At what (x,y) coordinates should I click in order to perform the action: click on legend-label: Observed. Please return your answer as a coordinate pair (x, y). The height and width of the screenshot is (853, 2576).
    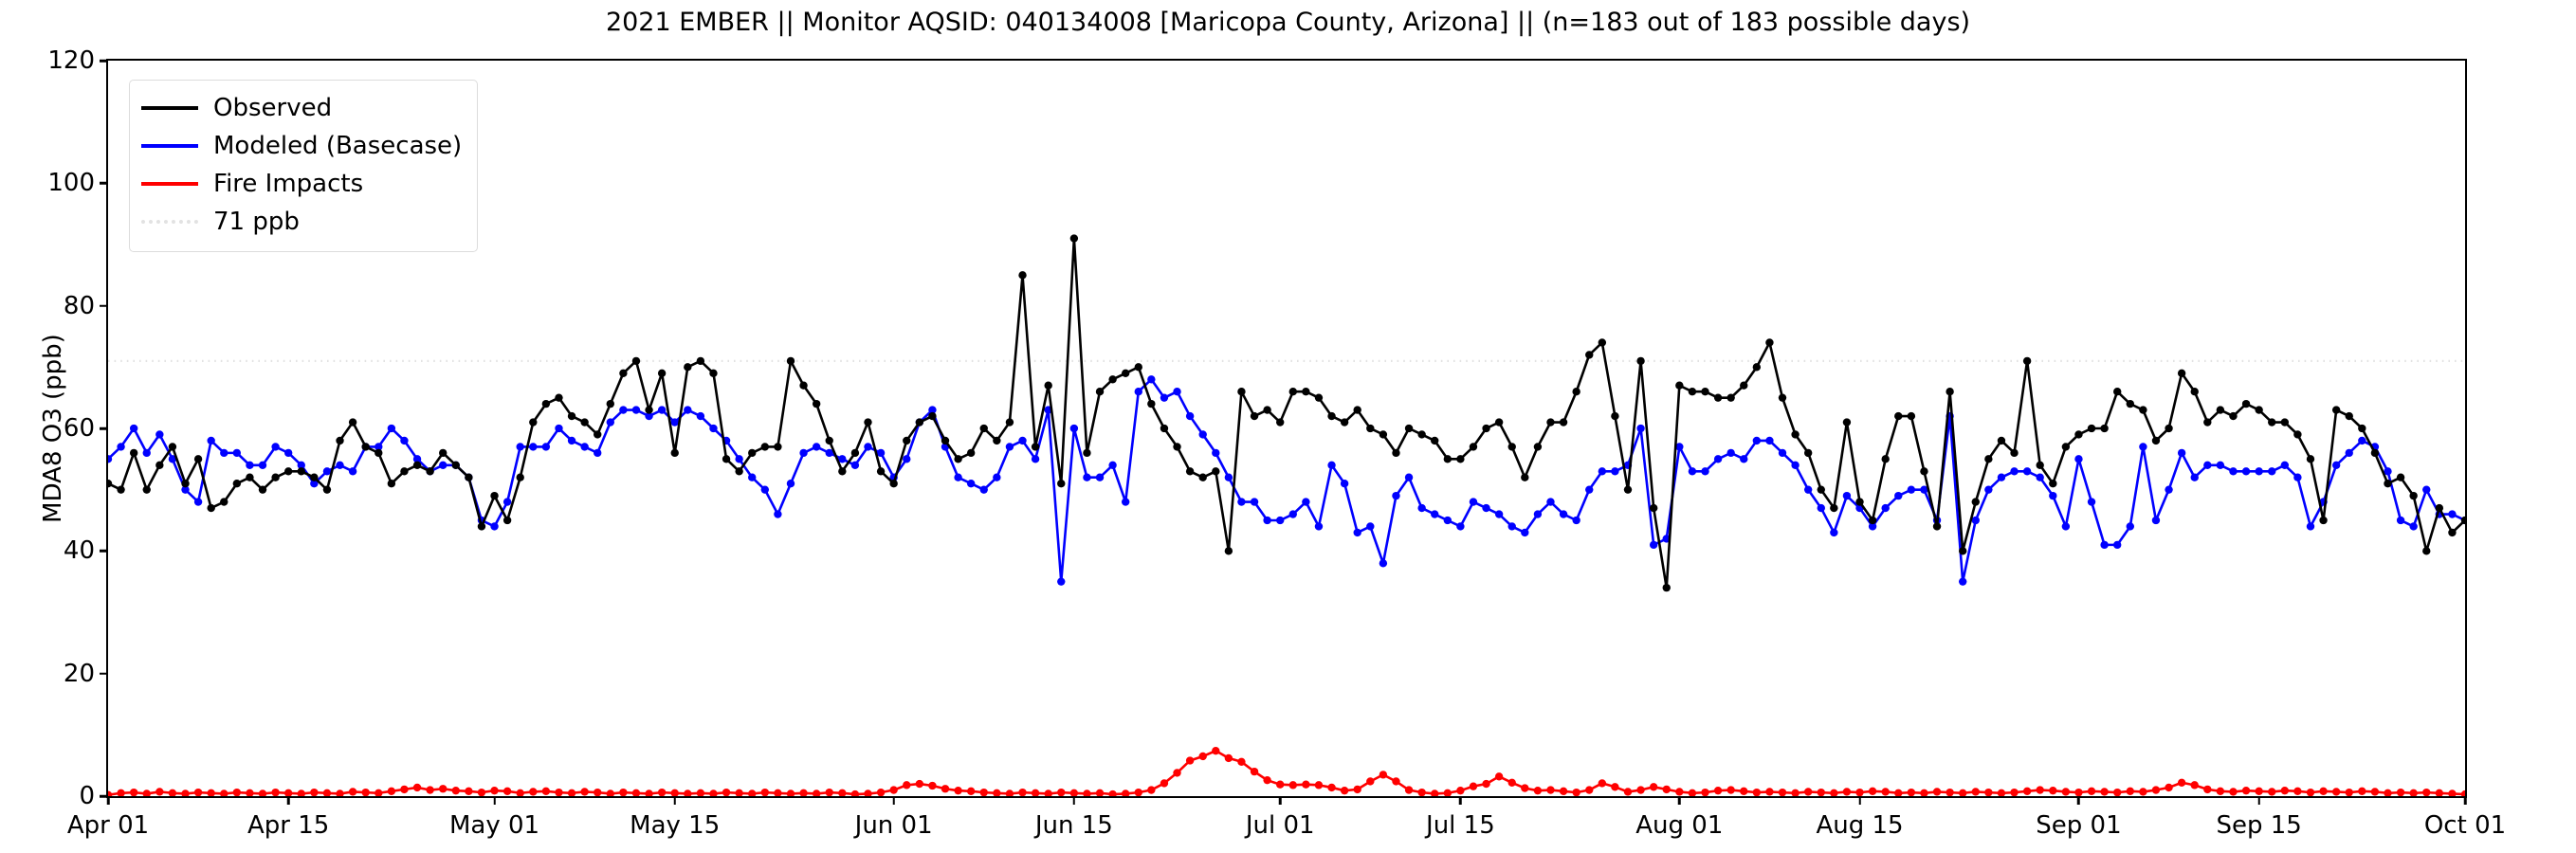
    Looking at the image, I should click on (273, 108).